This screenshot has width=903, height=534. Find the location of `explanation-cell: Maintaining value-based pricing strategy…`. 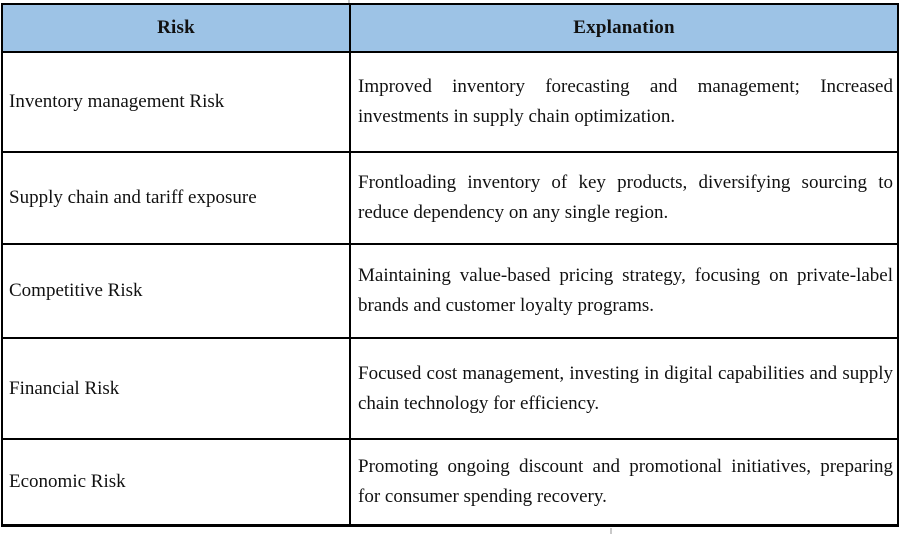

explanation-cell: Maintaining value-based pricing strategy… is located at coordinates (624, 291).